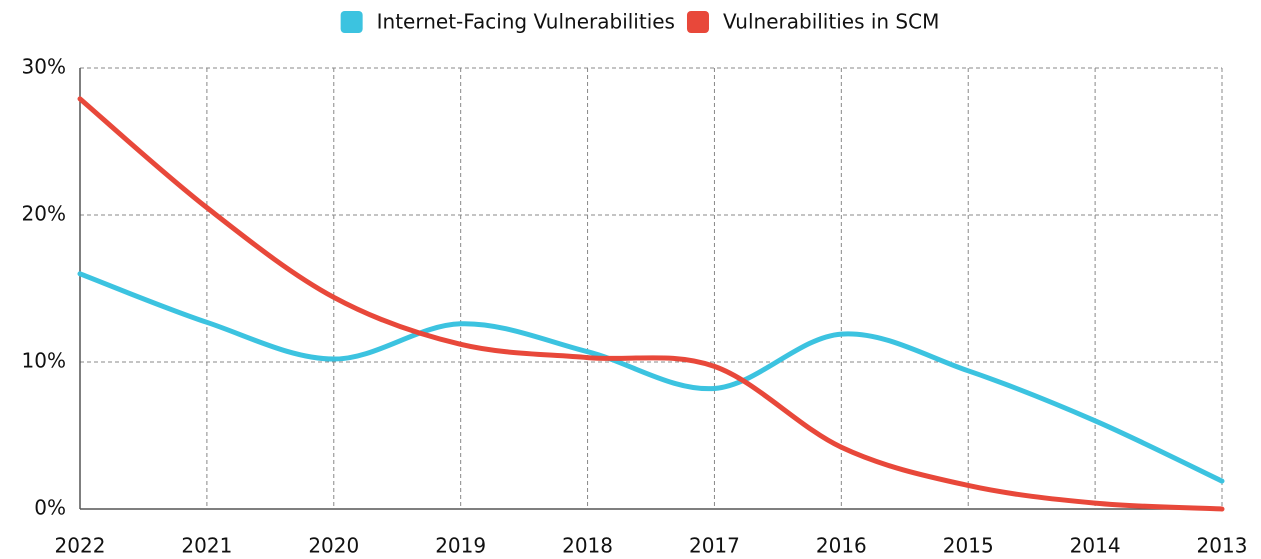 Image resolution: width=1261 pixels, height=559 pixels. What do you see at coordinates (50, 508) in the screenshot?
I see `y-tick-label: 0%` at bounding box center [50, 508].